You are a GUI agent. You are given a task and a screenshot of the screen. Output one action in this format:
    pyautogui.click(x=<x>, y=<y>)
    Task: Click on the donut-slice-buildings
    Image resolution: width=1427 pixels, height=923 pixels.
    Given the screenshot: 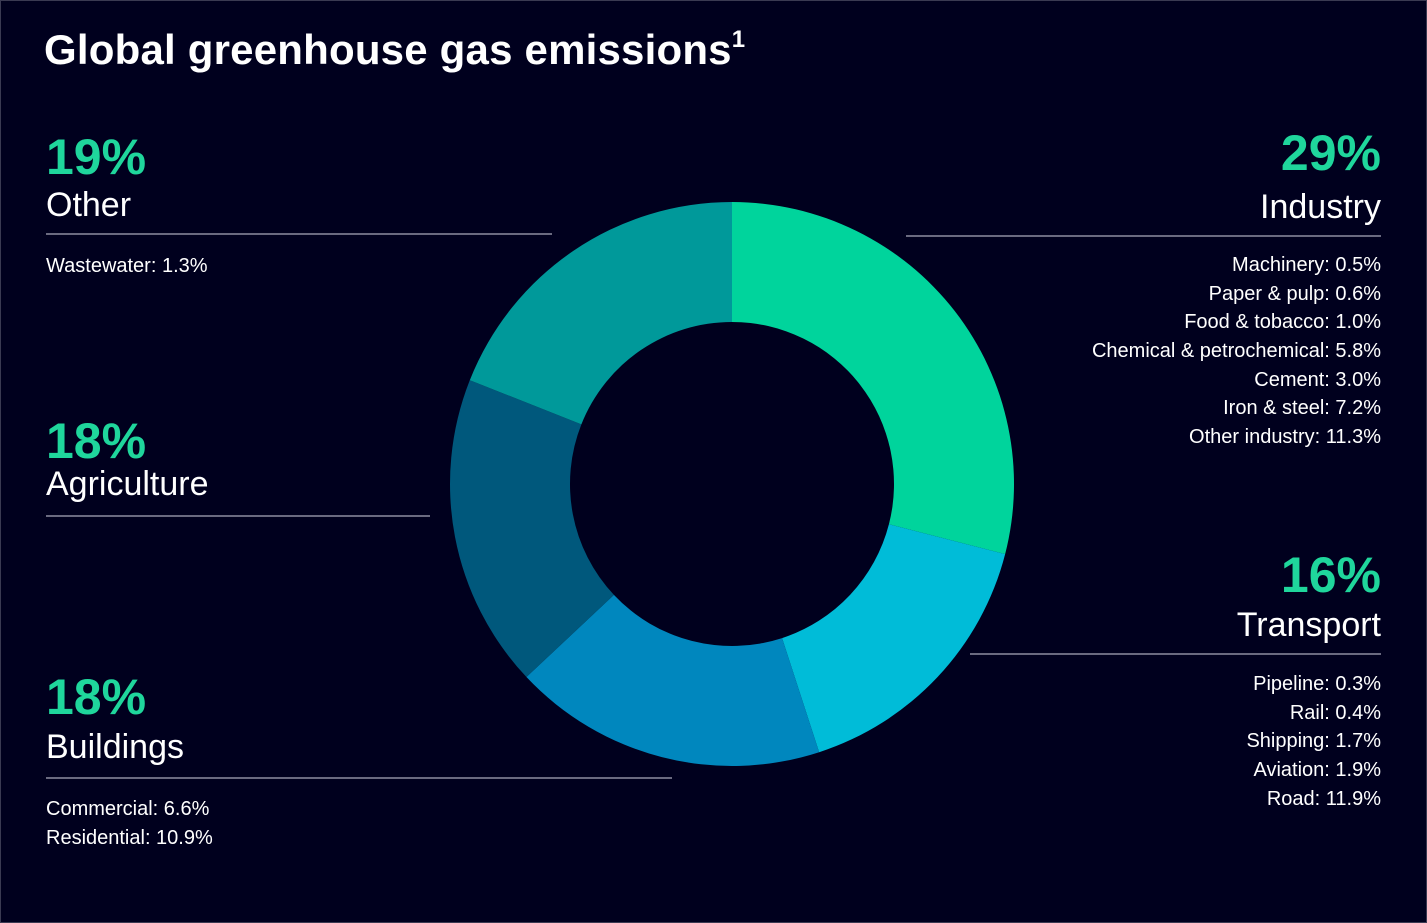 What is the action you would take?
    pyautogui.click(x=673, y=680)
    